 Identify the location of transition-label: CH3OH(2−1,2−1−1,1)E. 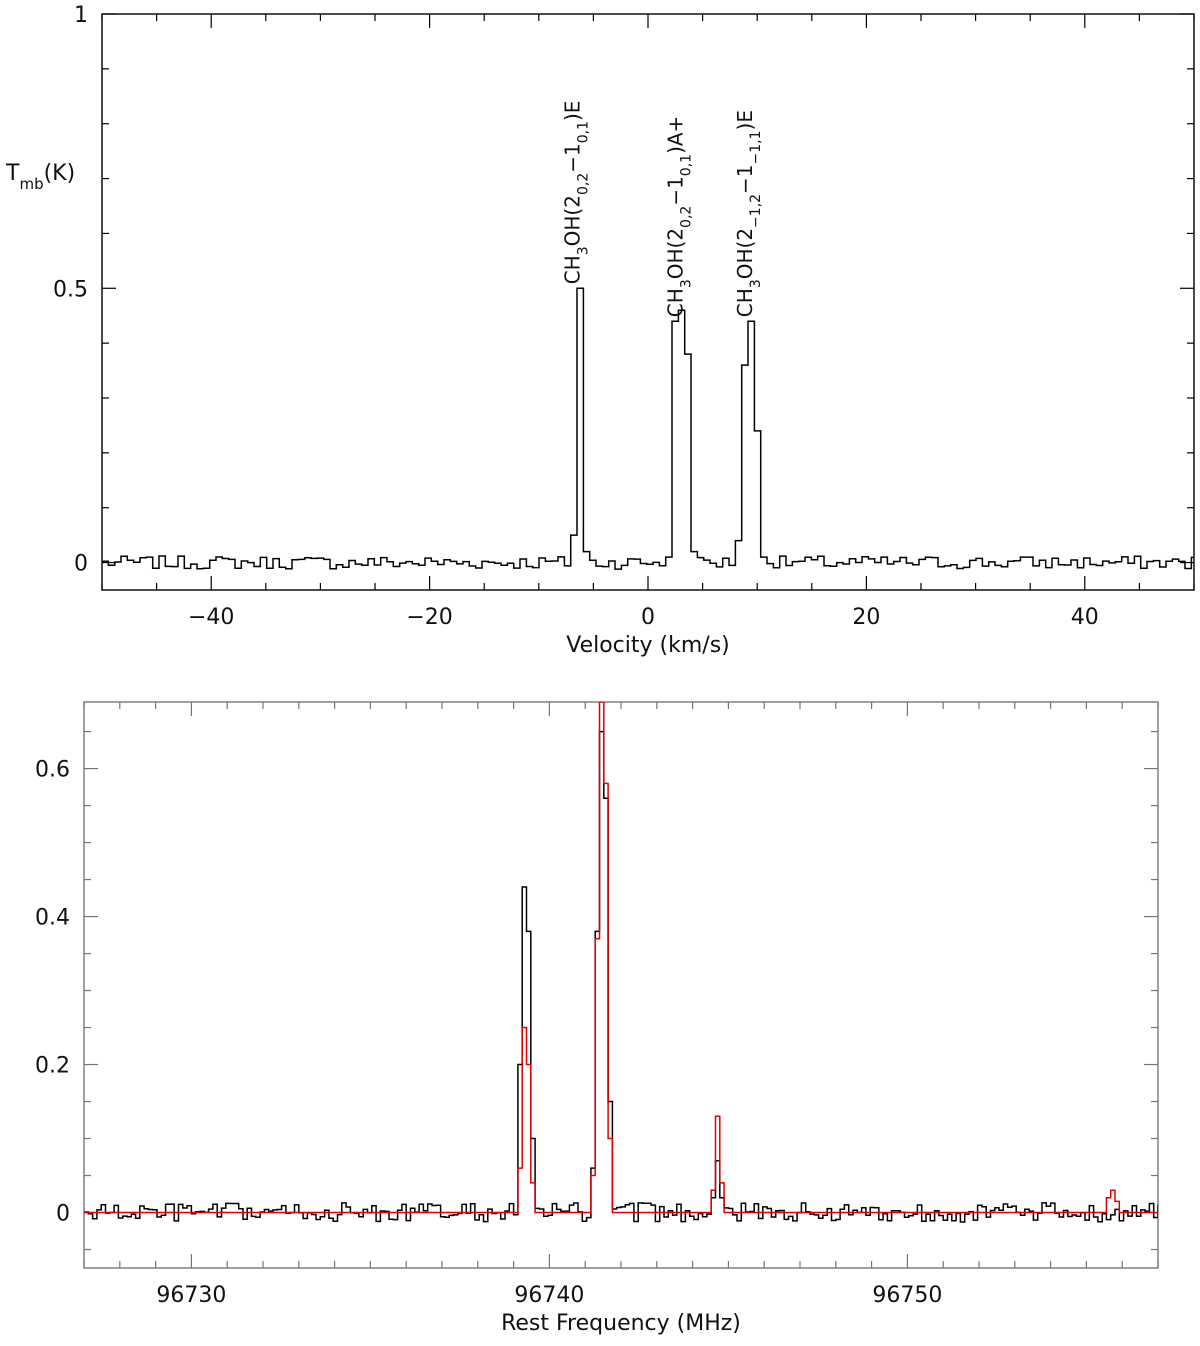
(748, 213).